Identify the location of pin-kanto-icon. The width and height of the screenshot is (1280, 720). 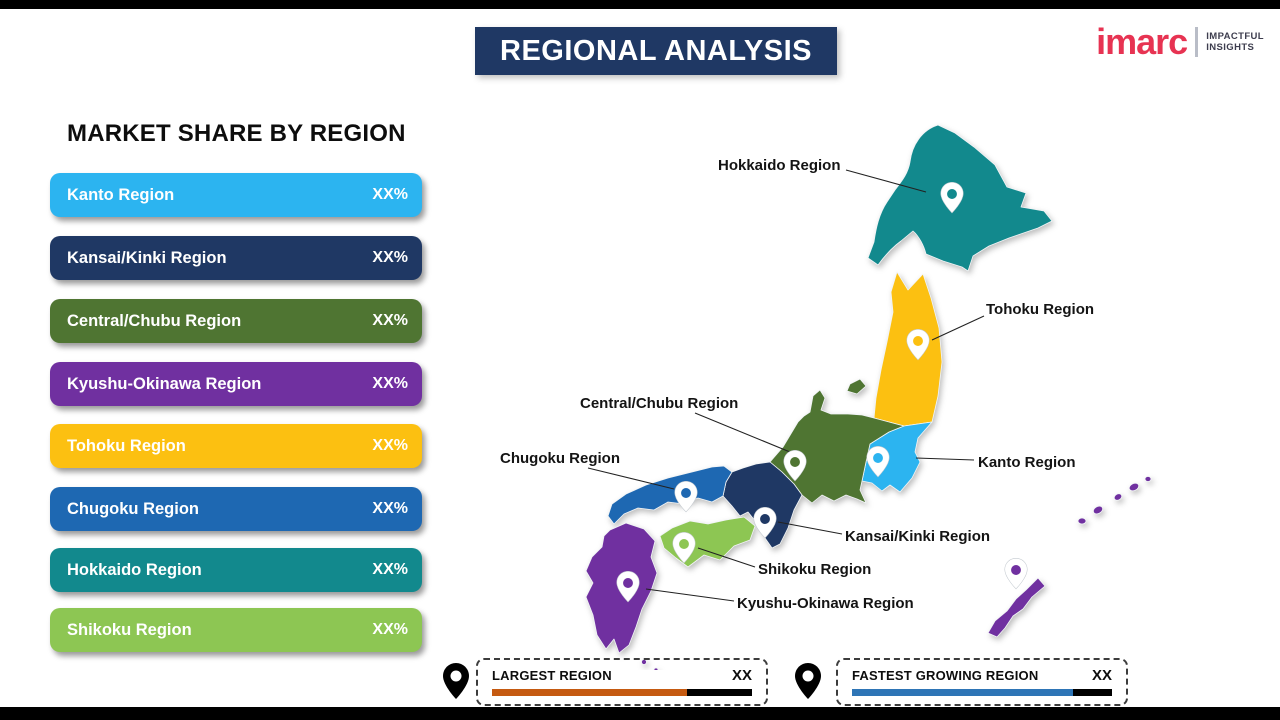
(878, 462).